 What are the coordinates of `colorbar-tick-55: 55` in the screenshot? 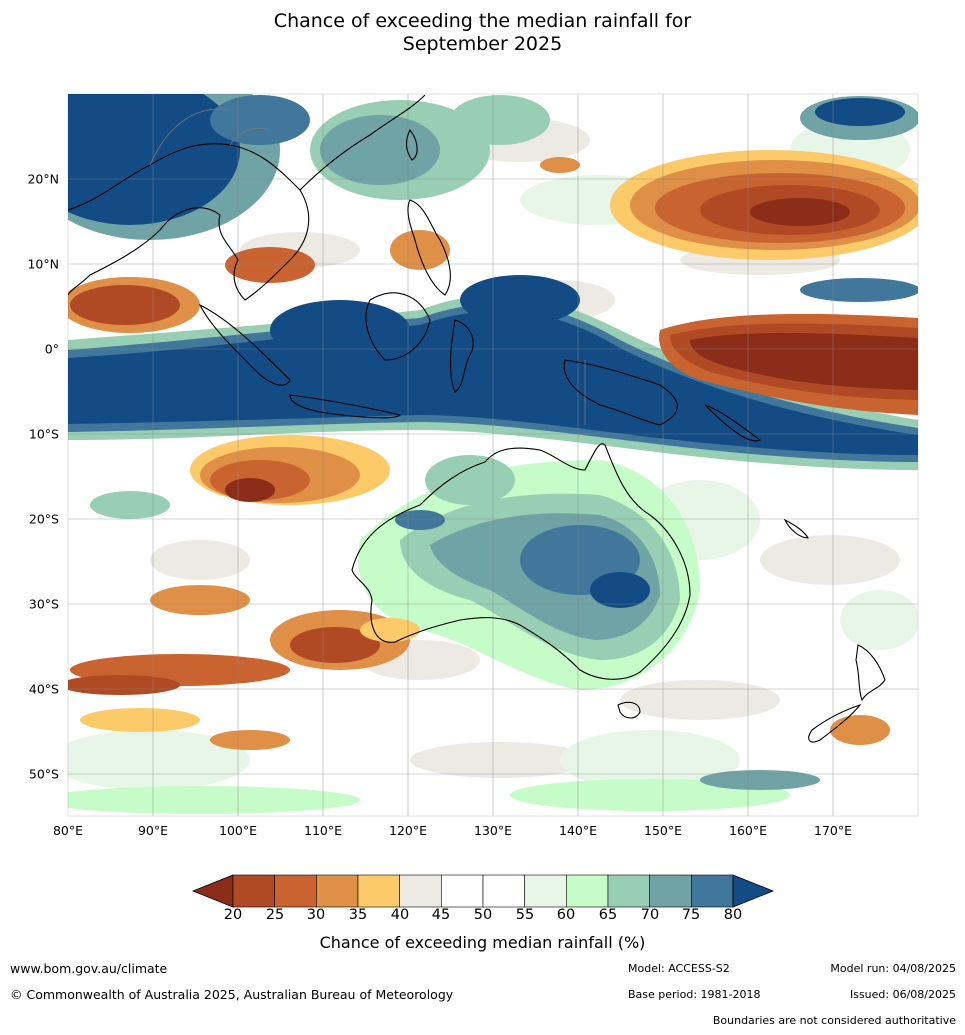 It's located at (525, 915).